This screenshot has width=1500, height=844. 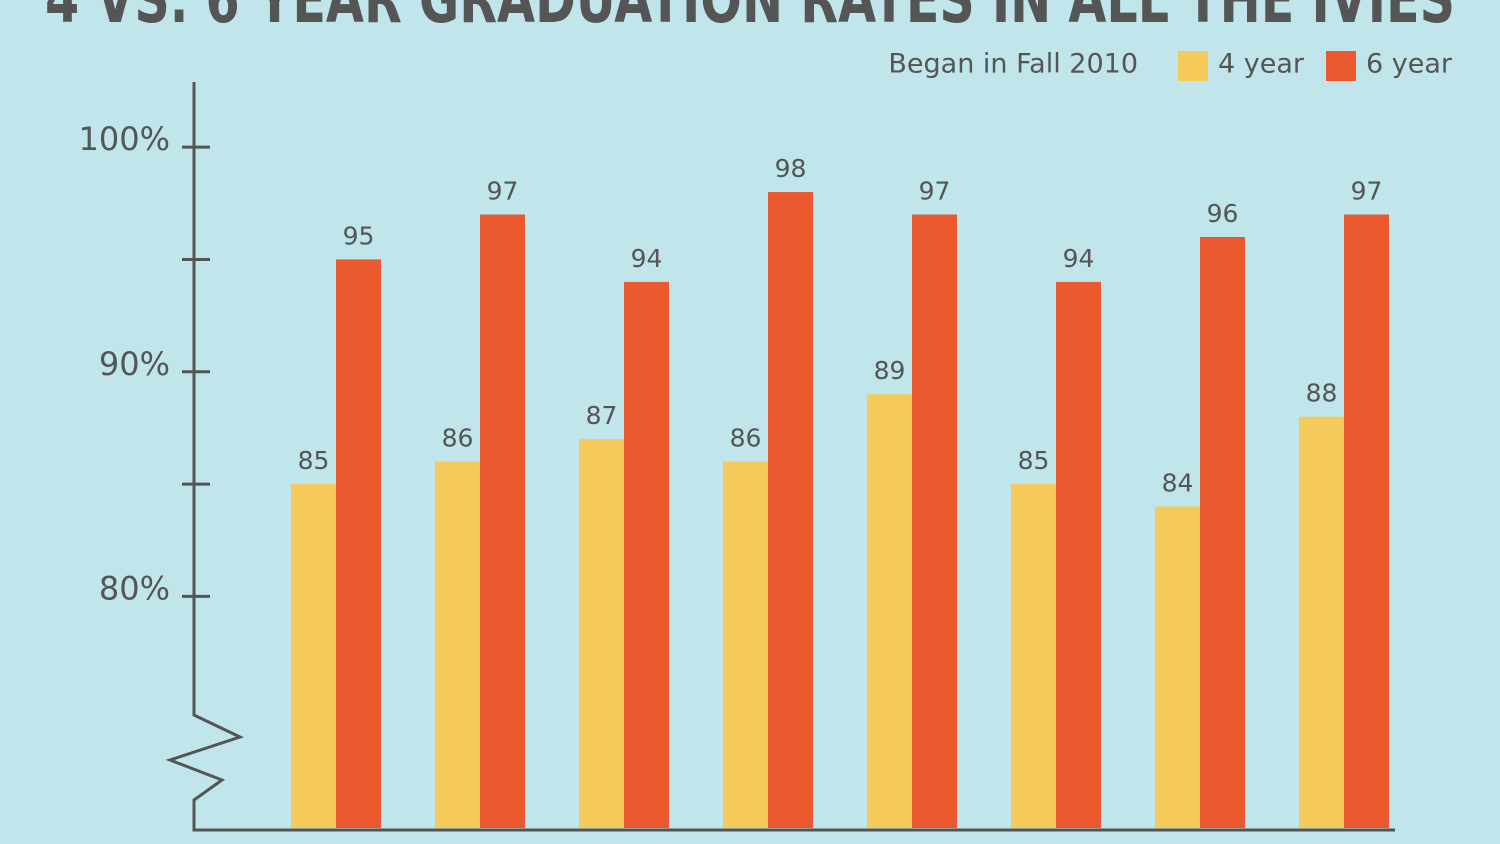 I want to click on legend-label: 4 year, so click(x=1261, y=64).